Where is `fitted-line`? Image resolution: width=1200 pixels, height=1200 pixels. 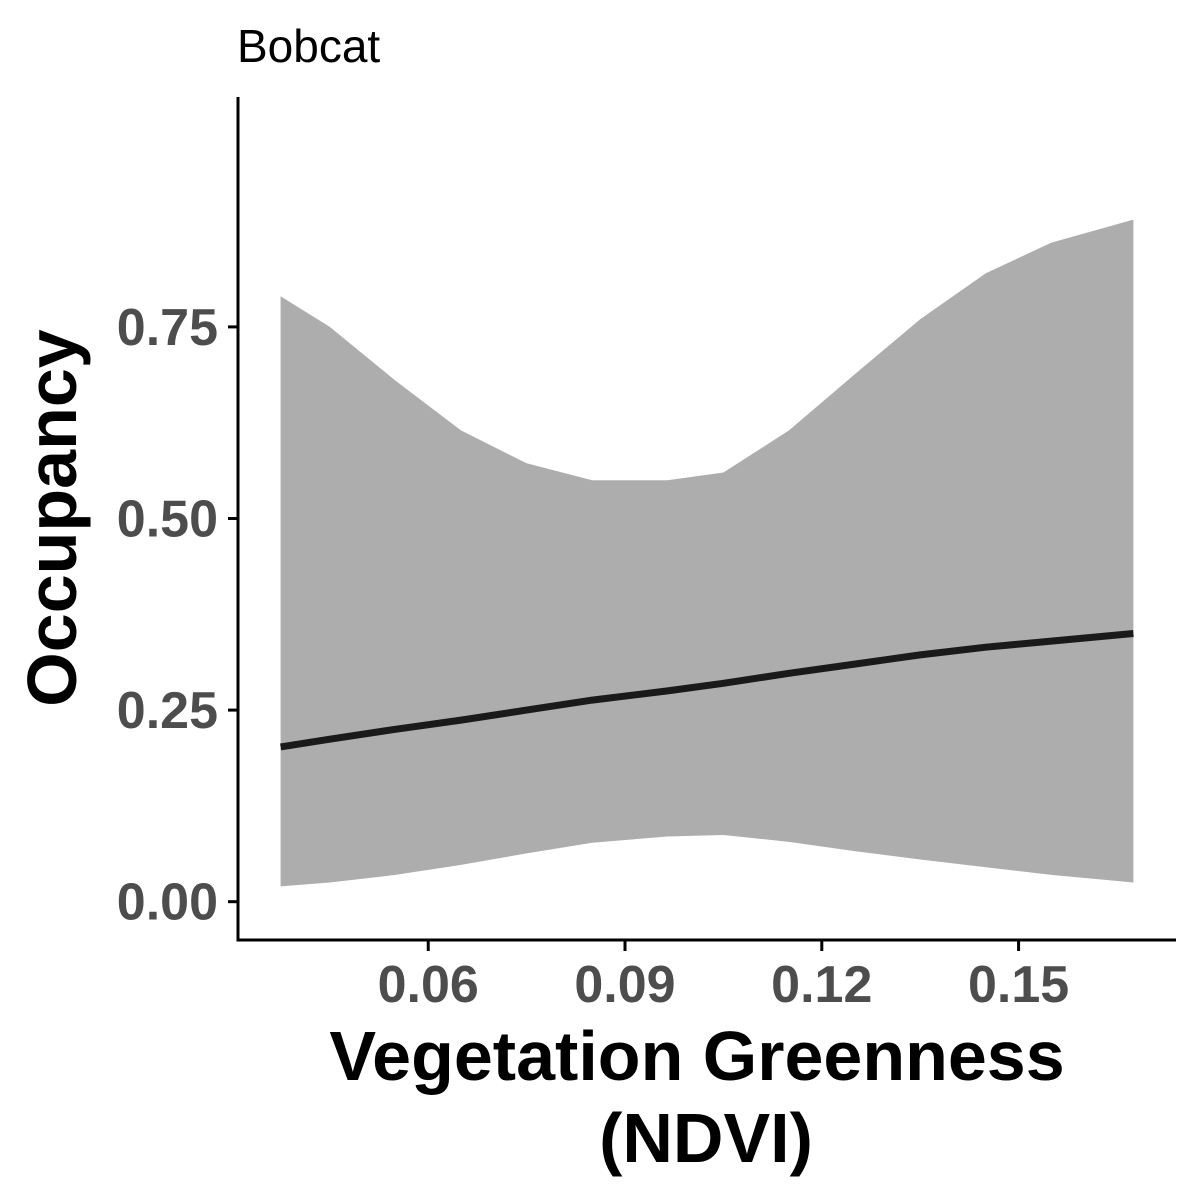
fitted-line is located at coordinates (707, 690).